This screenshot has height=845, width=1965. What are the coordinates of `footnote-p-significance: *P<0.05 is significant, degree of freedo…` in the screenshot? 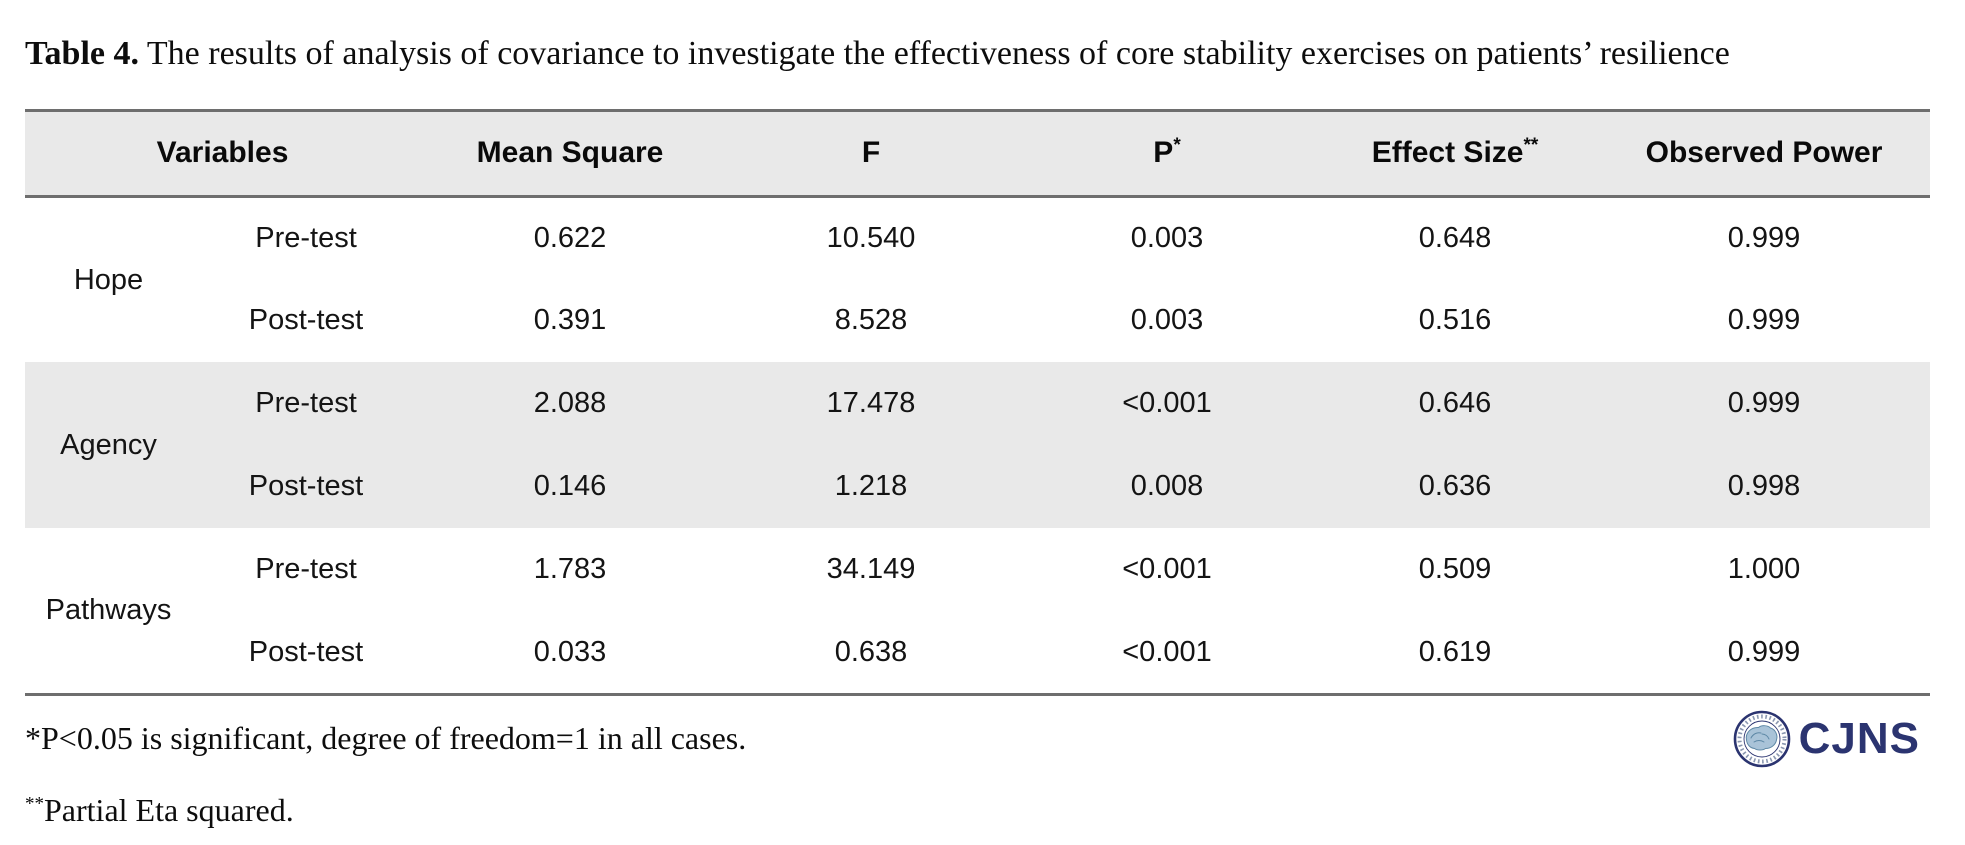 It's located at (385, 738).